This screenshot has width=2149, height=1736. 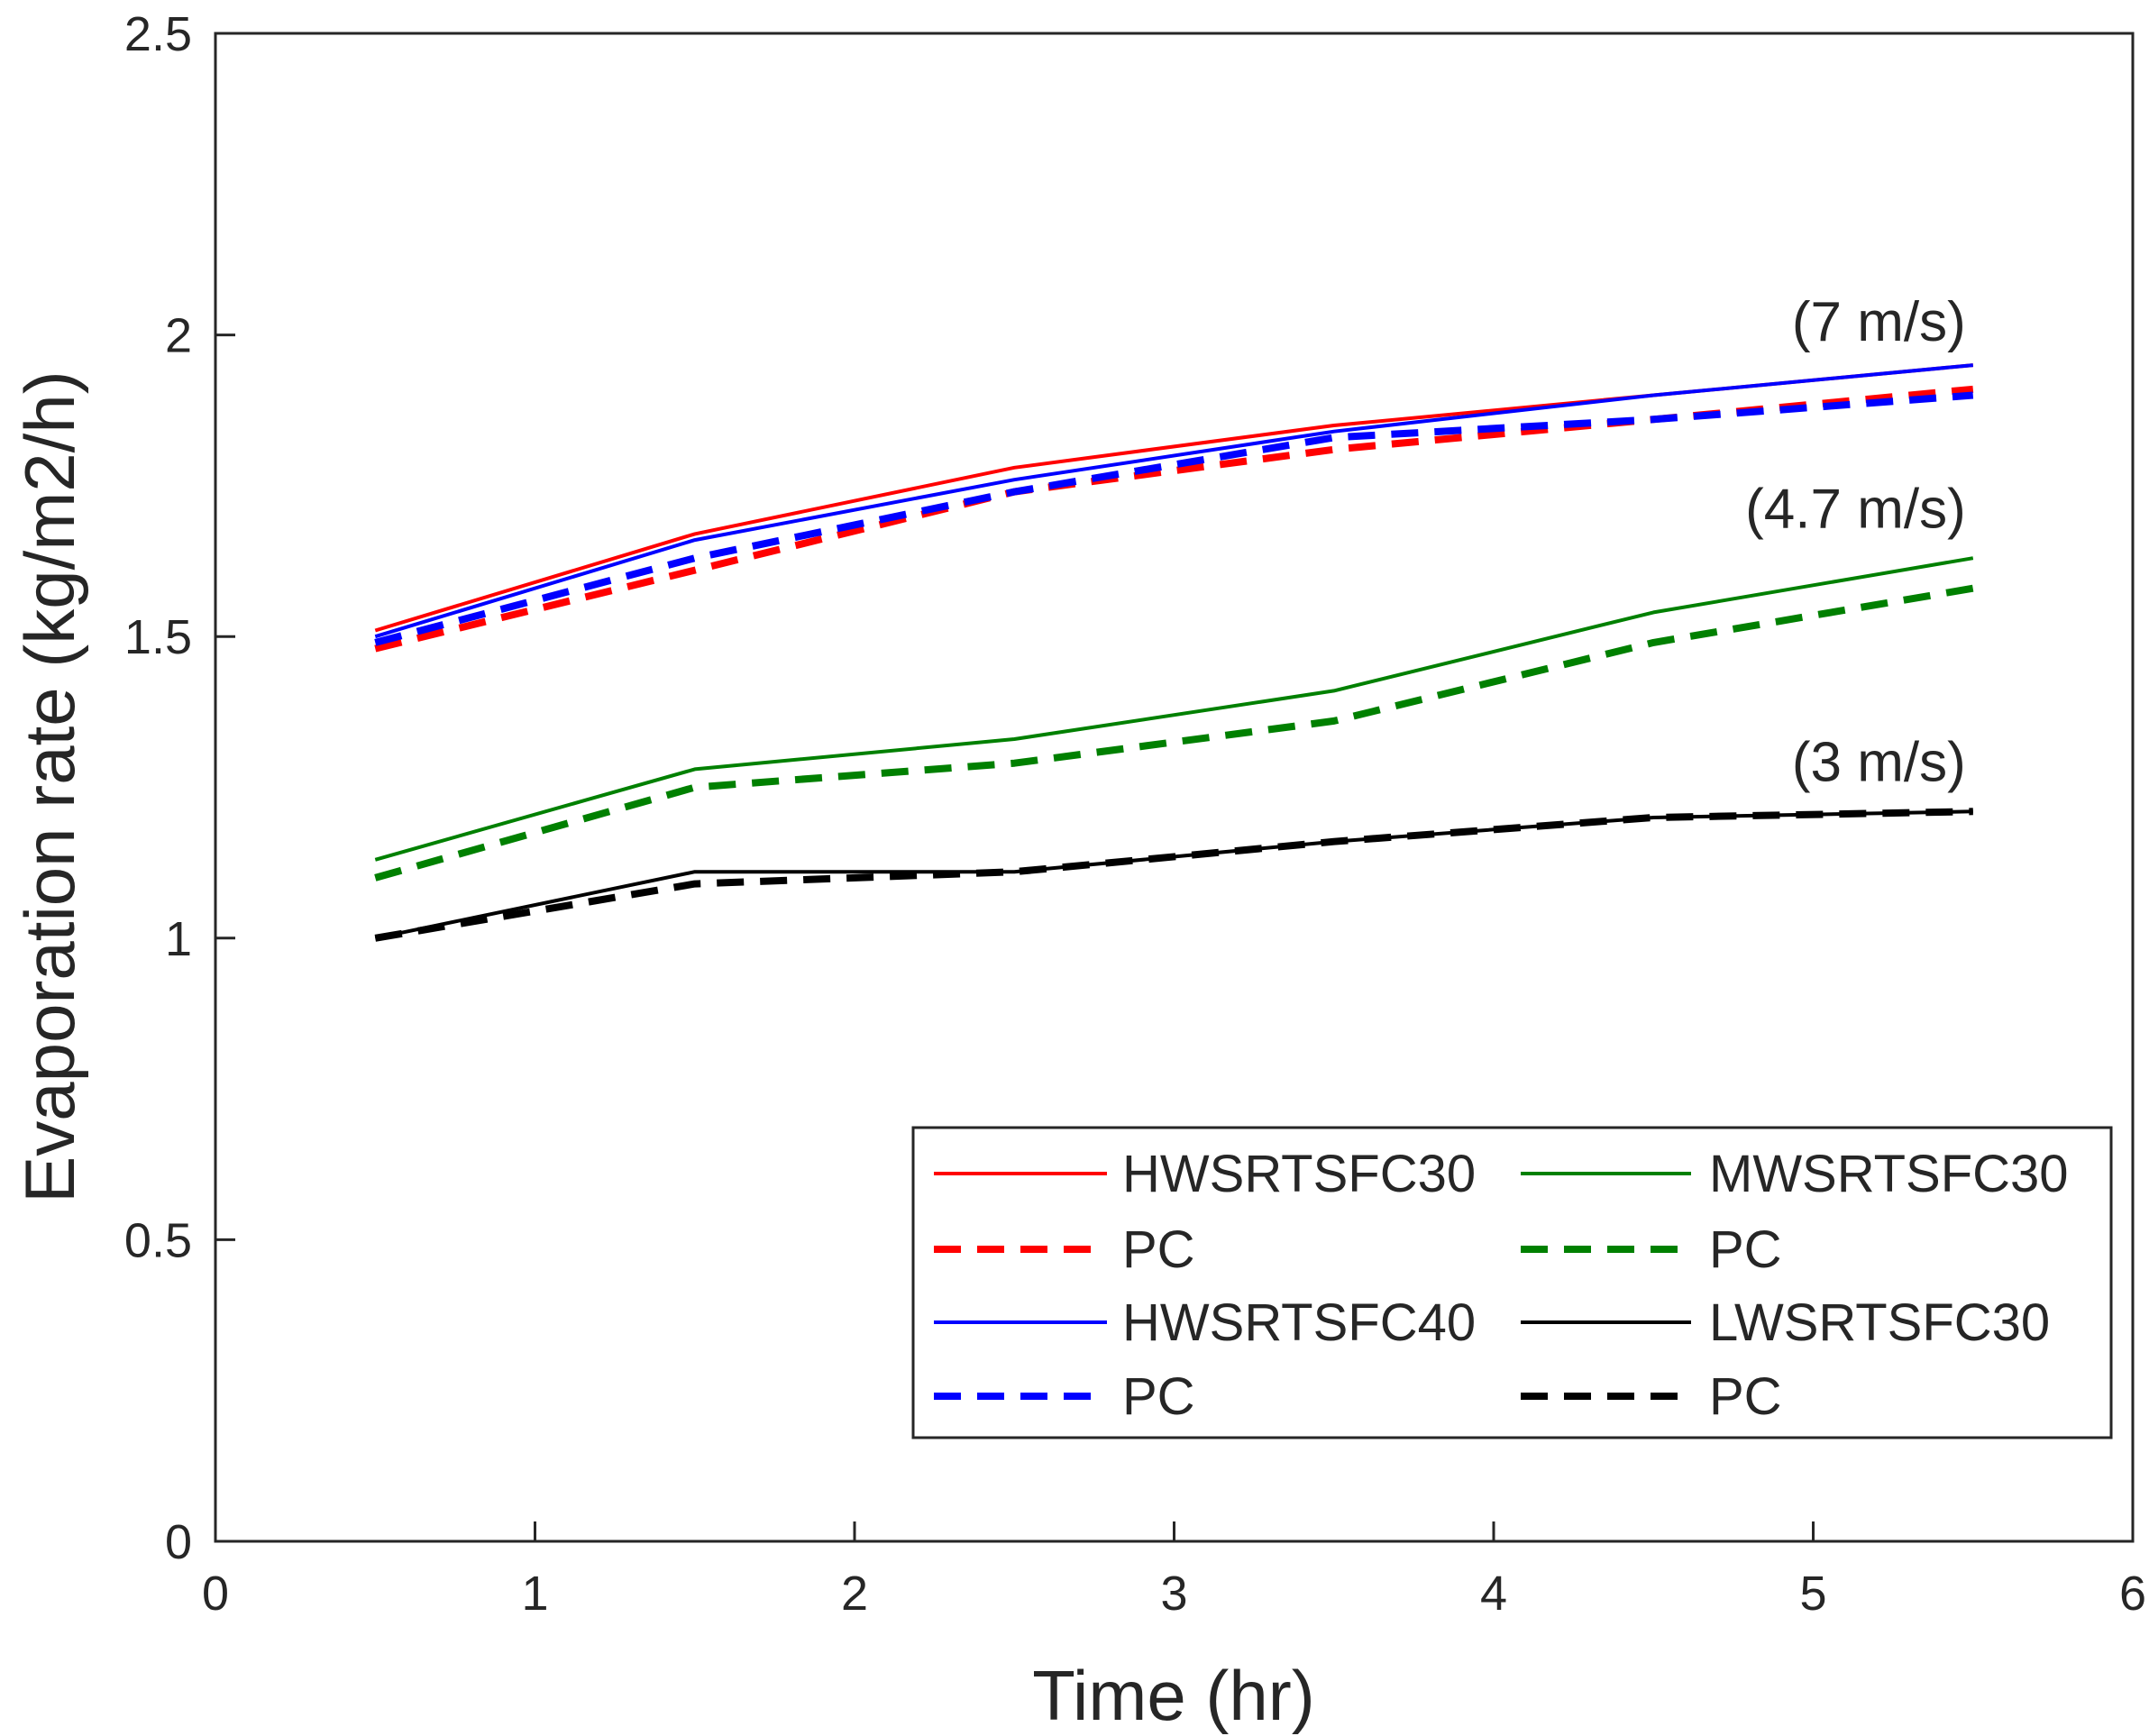 I want to click on legend-entry-label: HWSRTSFC30, so click(x=1299, y=1174).